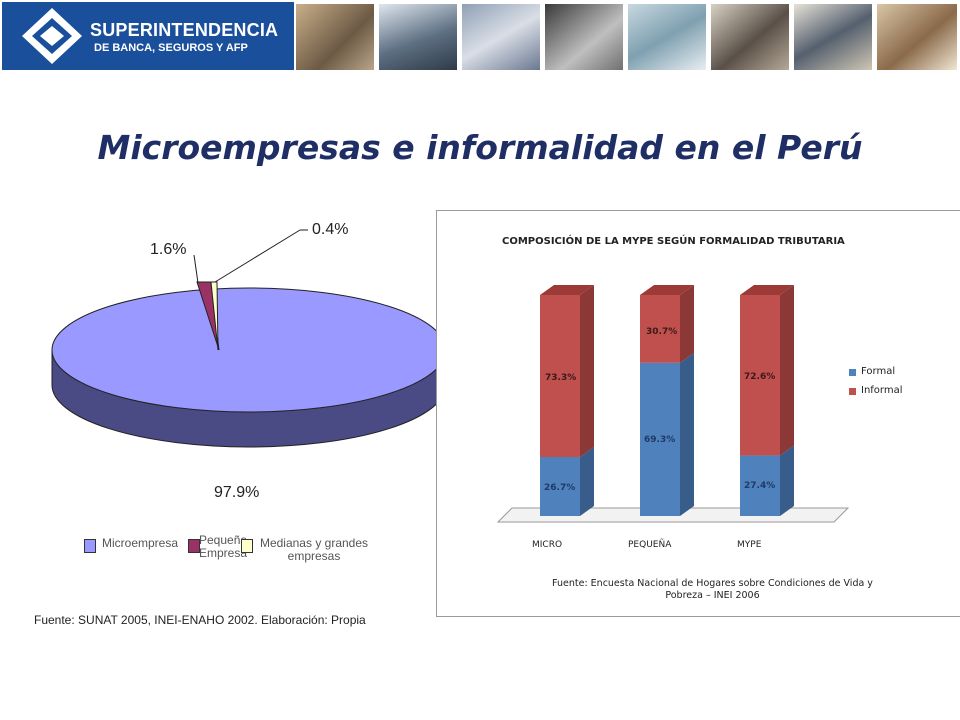 This screenshot has height=720, width=960. I want to click on bar-side-micro-formal, so click(587, 481).